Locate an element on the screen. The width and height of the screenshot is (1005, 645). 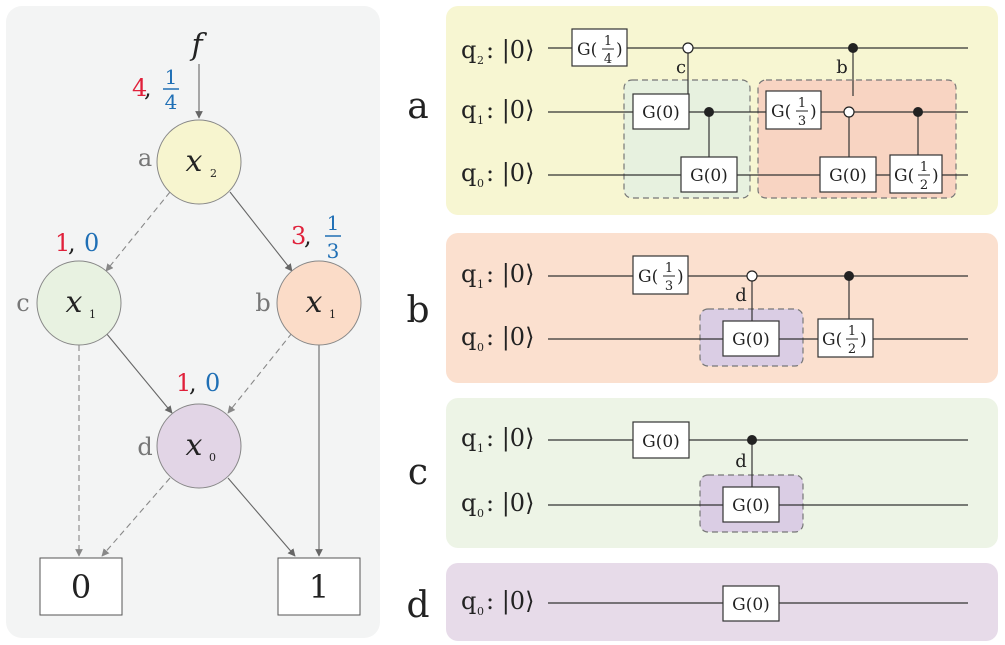
q1-sub: 1 is located at coordinates (480, 120).